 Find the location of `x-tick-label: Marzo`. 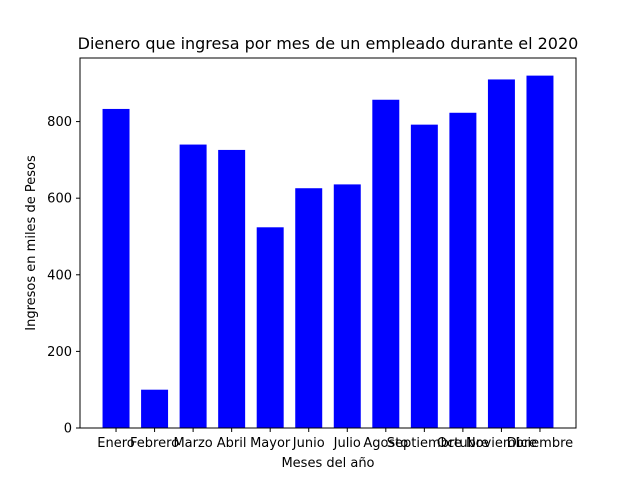

x-tick-label: Marzo is located at coordinates (192, 443).